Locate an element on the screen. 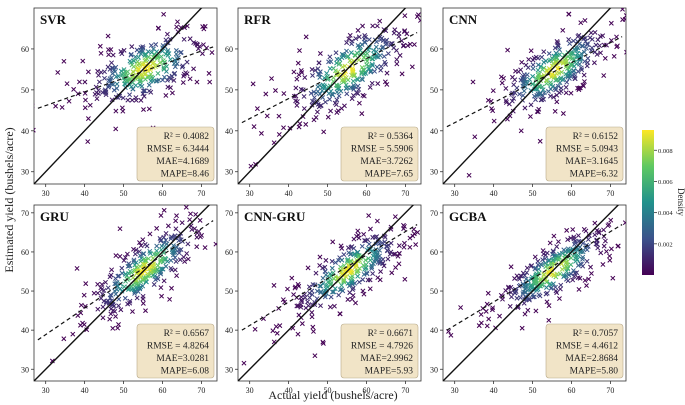  metric-label: R² = 0.7057 is located at coordinates (596, 334).